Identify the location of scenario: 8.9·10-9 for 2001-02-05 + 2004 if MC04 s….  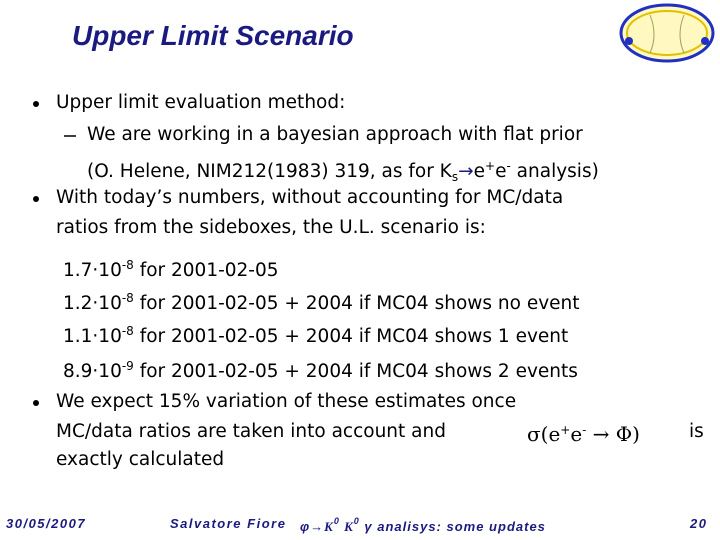
(320, 369).